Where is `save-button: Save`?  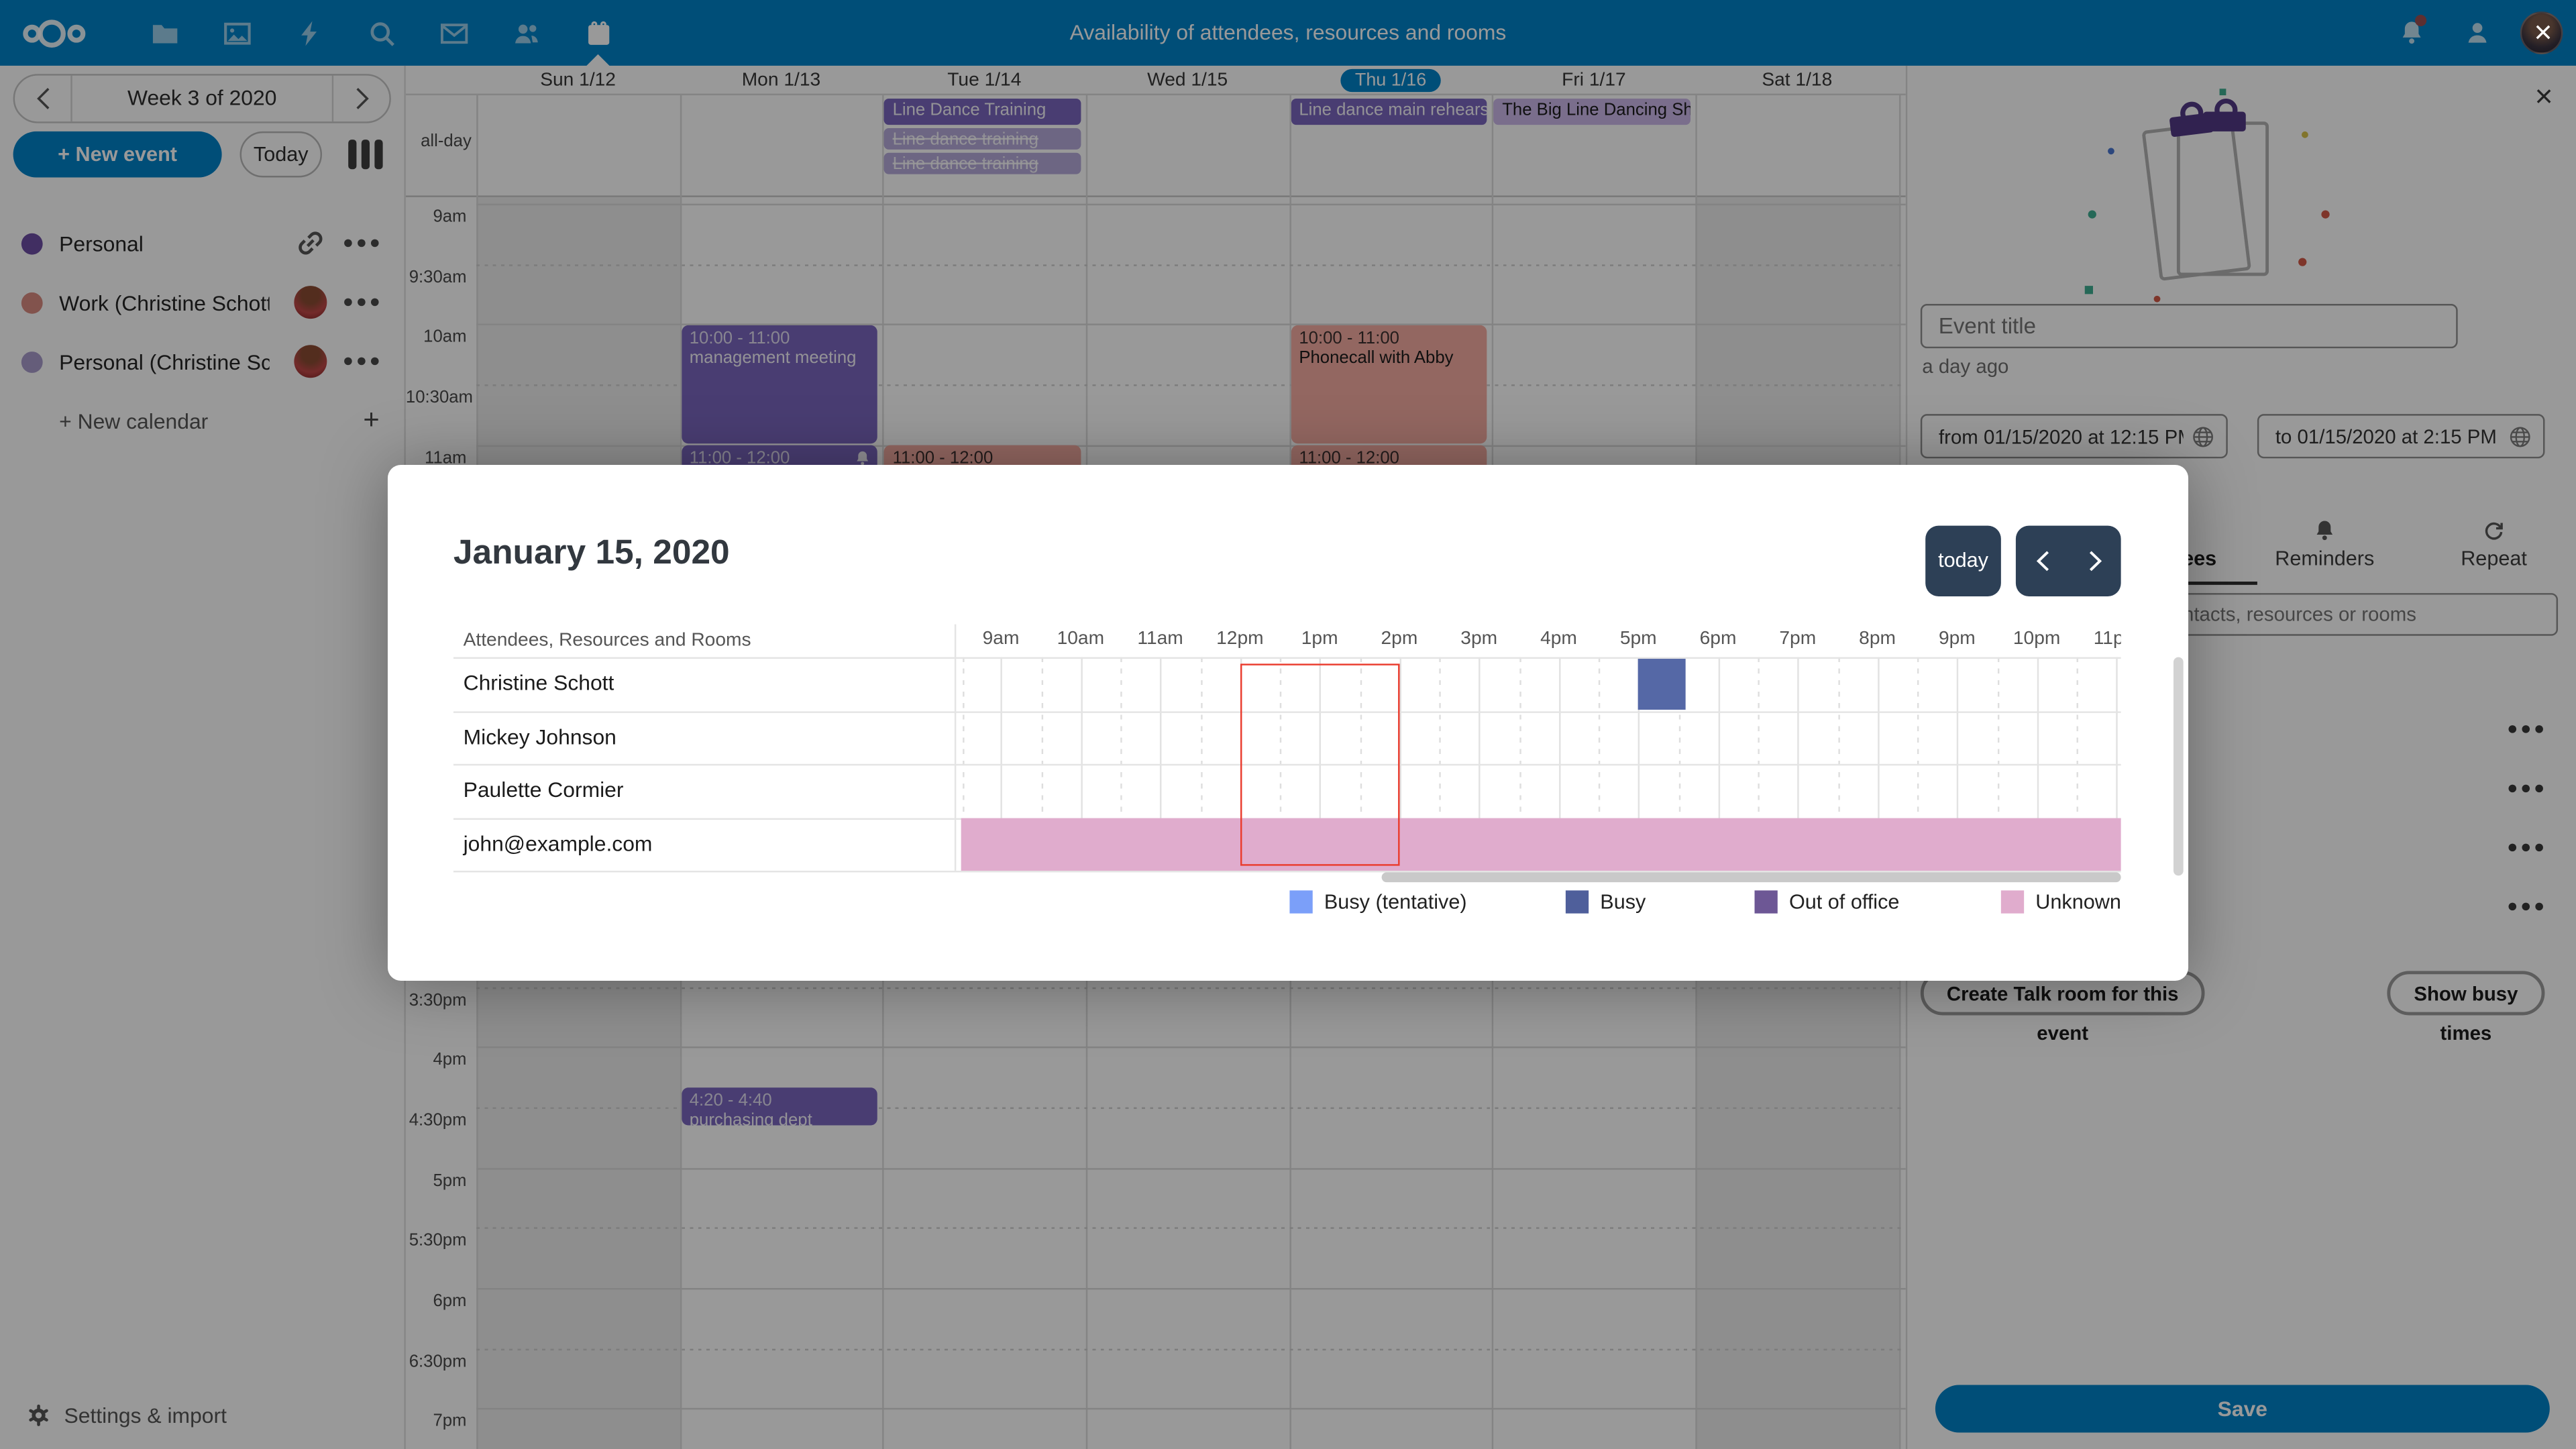
save-button: Save is located at coordinates (2242, 1409).